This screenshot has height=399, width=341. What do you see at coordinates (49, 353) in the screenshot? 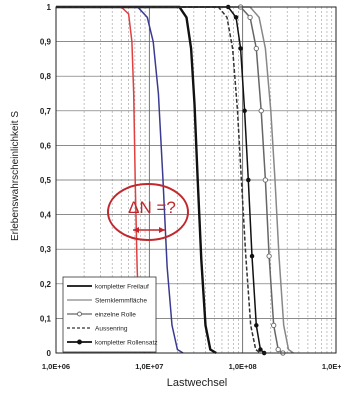
I see `y-tick-label: 0` at bounding box center [49, 353].